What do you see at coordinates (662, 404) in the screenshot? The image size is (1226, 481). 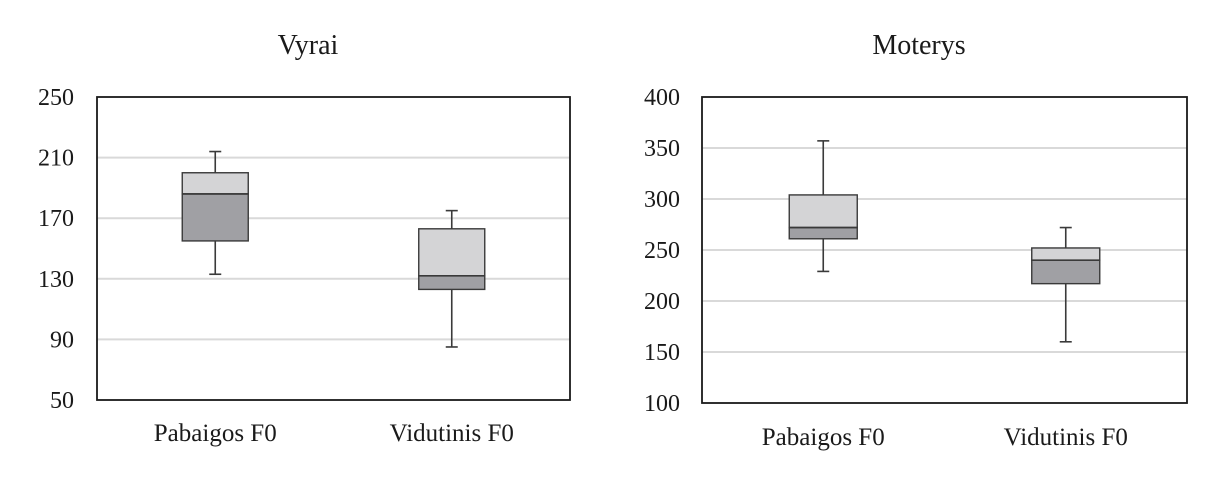 I see `y-tick-label: 100` at bounding box center [662, 404].